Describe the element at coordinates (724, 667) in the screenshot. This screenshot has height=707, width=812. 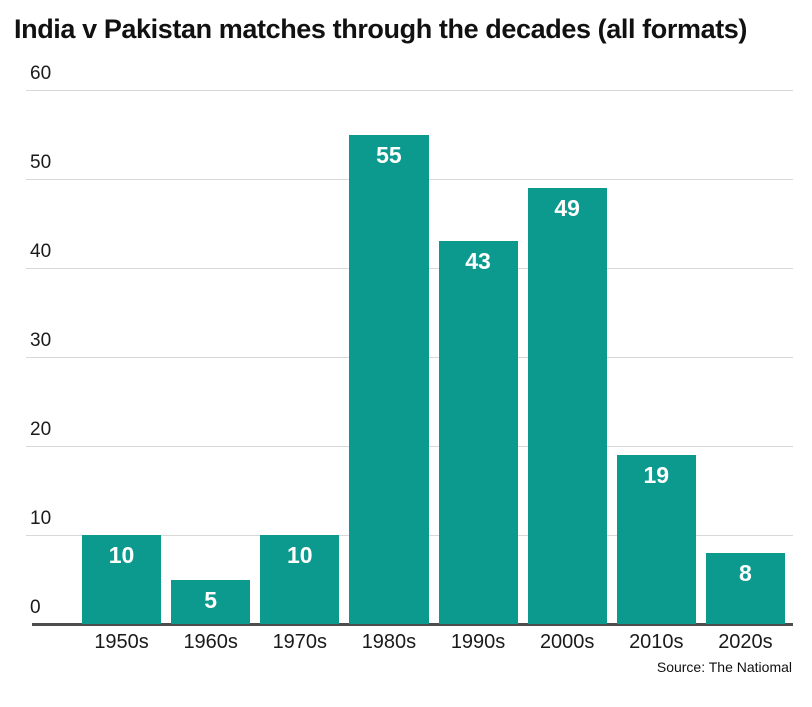
I see `source-text: Source: The Natiomal` at that location.